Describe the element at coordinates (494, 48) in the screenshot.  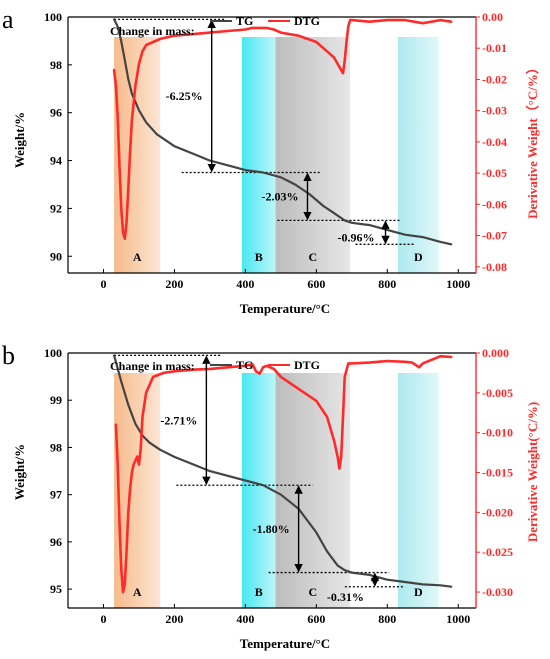
I see `y2-tick-label: -0.01` at that location.